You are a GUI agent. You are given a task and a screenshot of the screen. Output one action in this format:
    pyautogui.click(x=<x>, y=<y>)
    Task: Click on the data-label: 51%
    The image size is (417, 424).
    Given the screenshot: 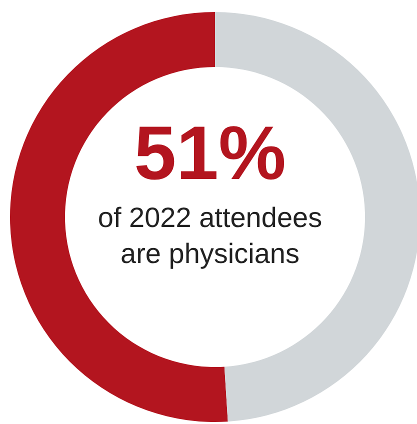 What is the action you would take?
    pyautogui.click(x=210, y=153)
    